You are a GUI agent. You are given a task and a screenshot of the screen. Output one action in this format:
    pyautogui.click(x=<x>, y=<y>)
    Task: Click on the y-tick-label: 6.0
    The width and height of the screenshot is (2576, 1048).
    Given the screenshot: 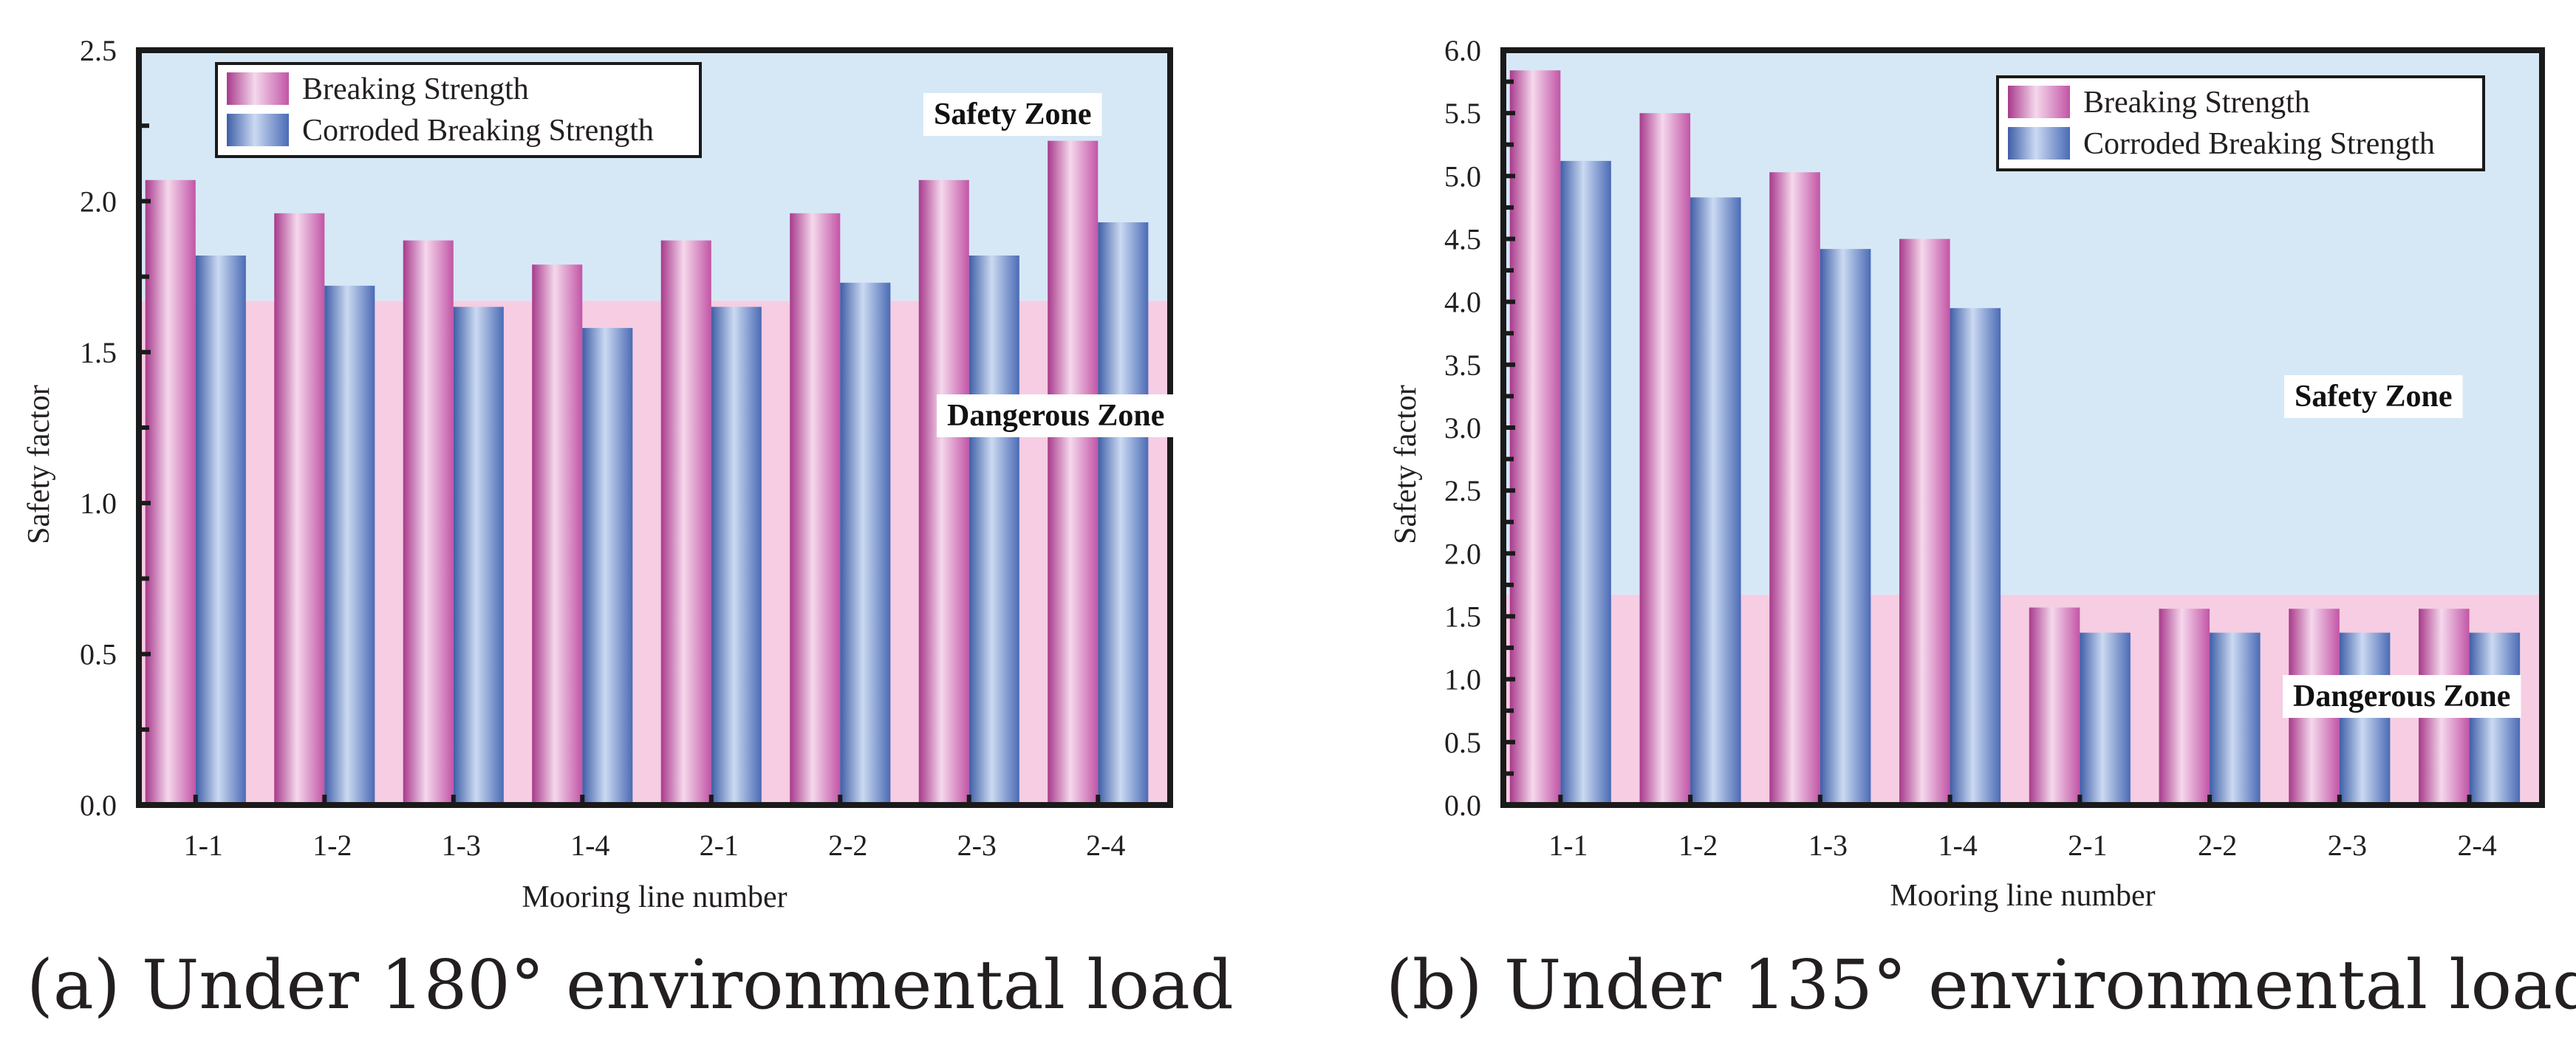 What is the action you would take?
    pyautogui.click(x=1462, y=50)
    